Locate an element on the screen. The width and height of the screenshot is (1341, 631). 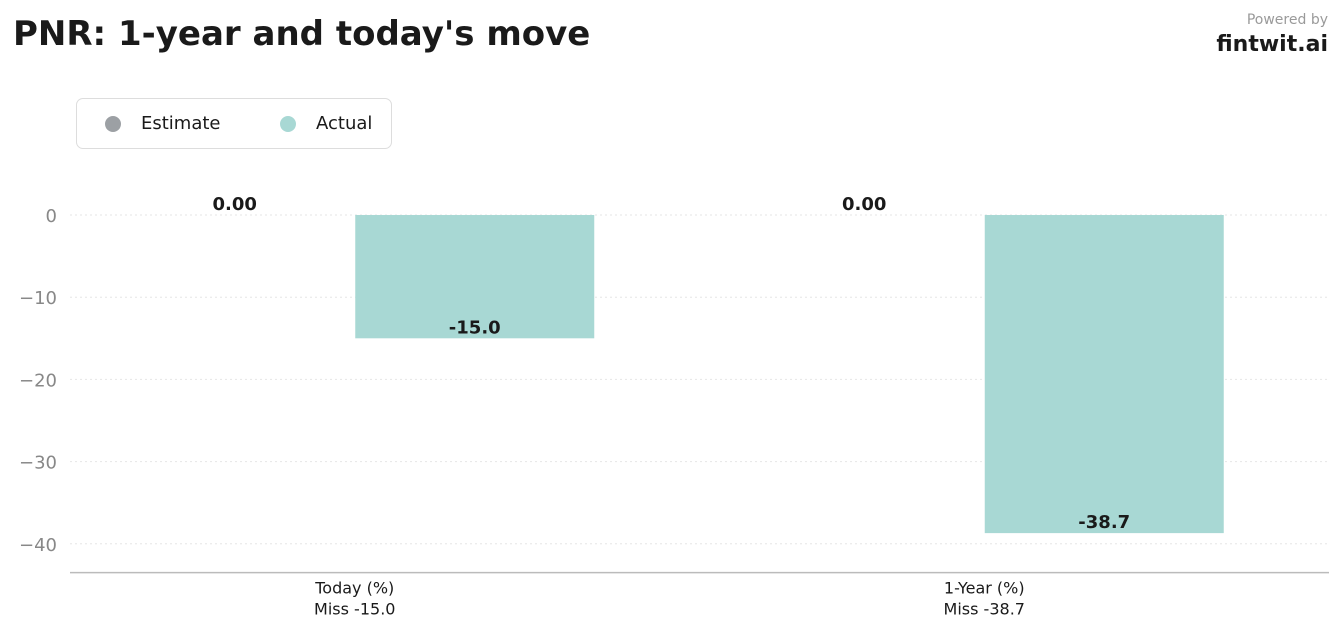
legend-label-actual: Actual is located at coordinates (344, 123).